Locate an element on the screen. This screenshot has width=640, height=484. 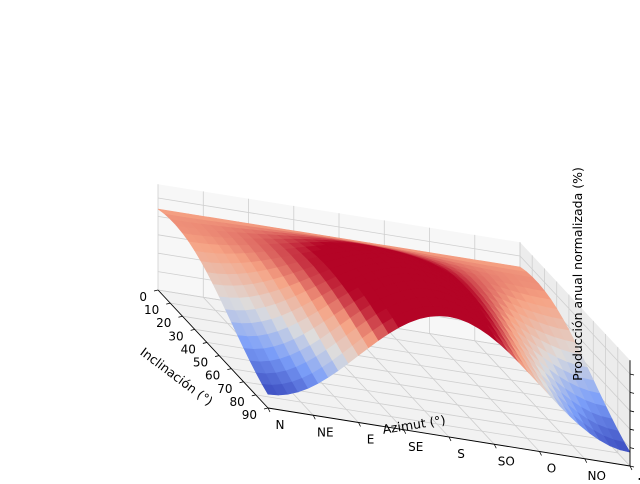
x-tick-label: SE is located at coordinates (415, 447).